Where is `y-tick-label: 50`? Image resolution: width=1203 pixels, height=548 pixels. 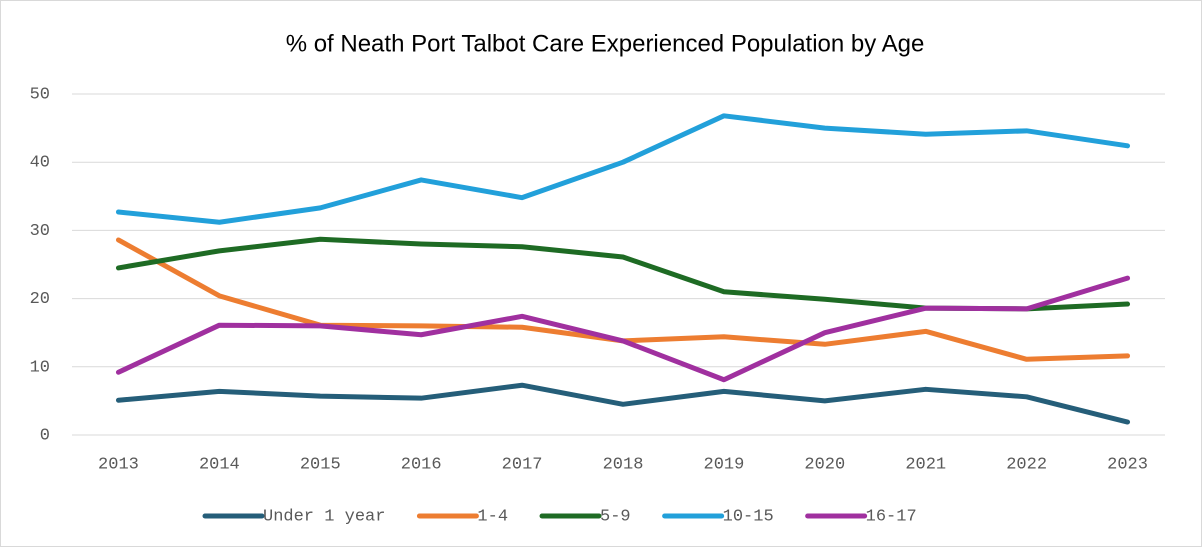 y-tick-label: 50 is located at coordinates (40, 94).